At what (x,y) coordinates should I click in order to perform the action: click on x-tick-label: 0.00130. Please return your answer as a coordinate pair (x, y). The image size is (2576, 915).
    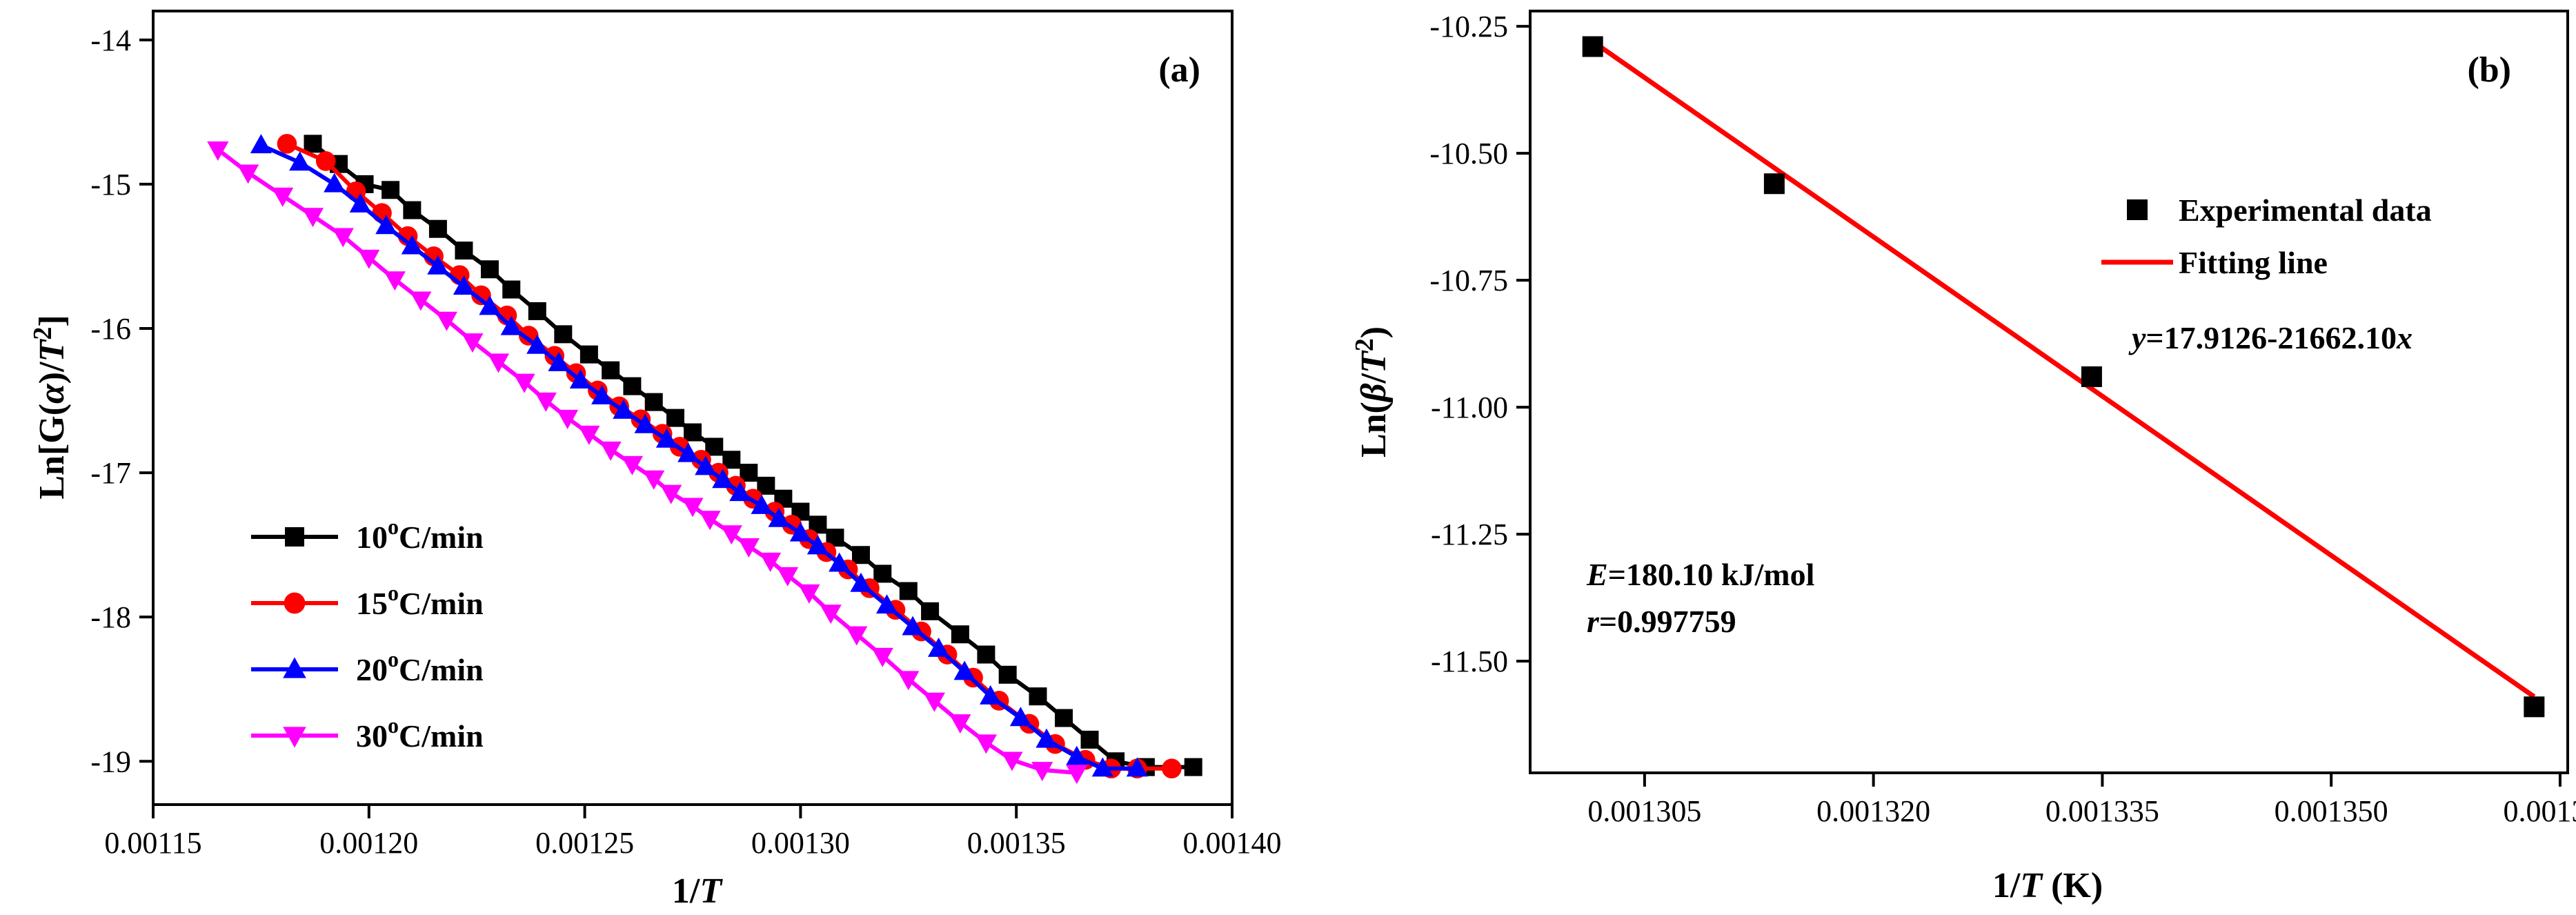
    Looking at the image, I should click on (800, 843).